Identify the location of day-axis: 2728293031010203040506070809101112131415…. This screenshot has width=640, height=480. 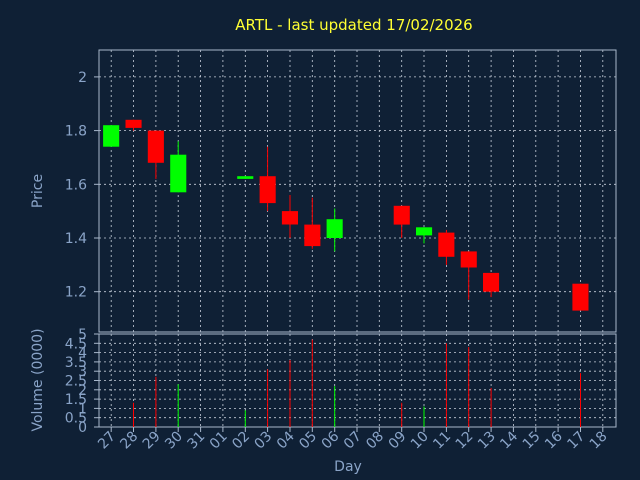
(353, 439).